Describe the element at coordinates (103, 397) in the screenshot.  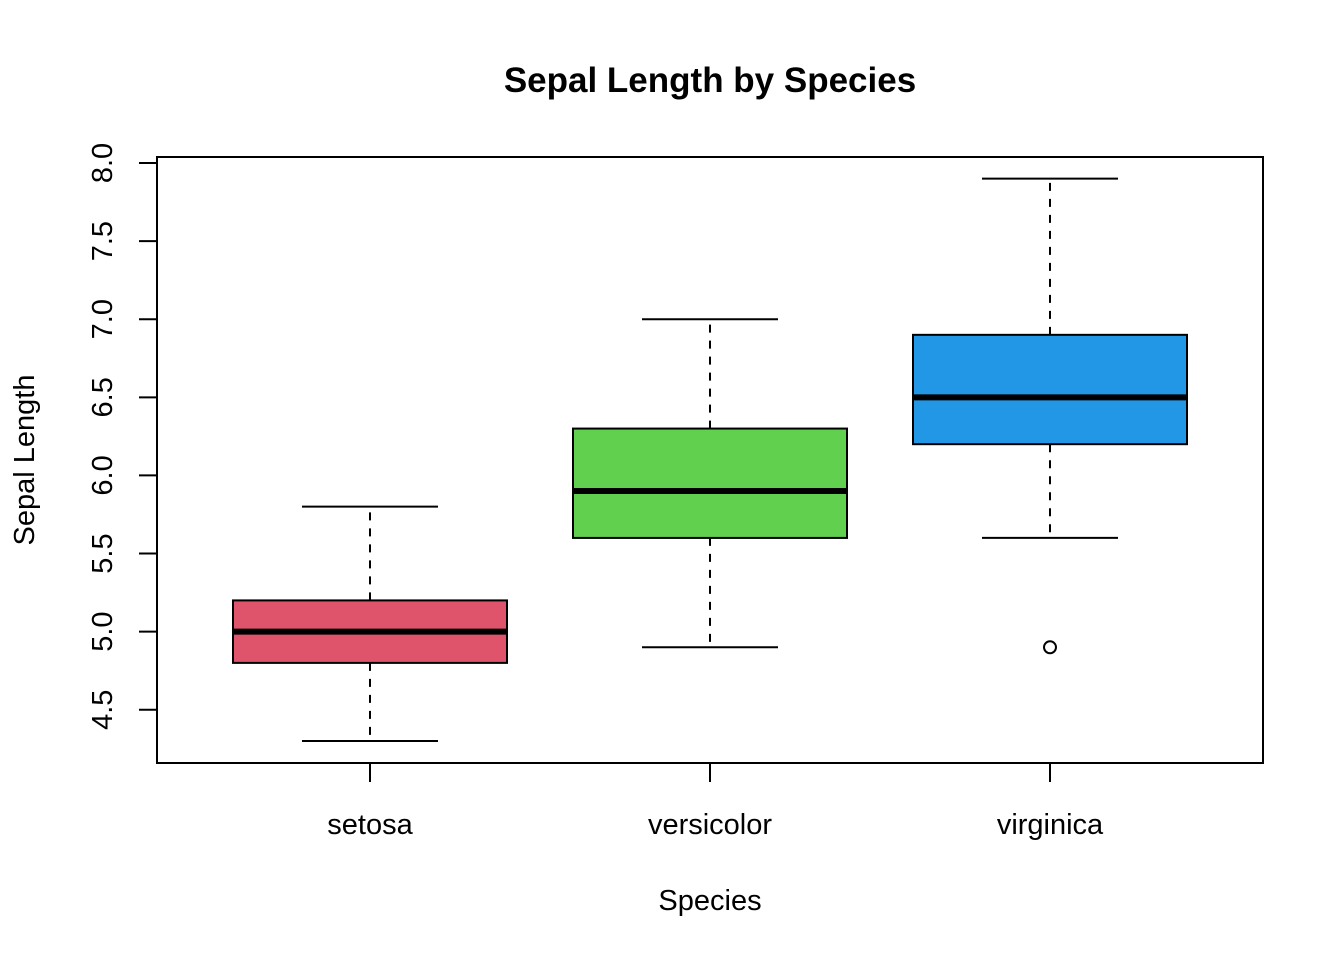
I see `y-tick-label-4: 6.5` at that location.